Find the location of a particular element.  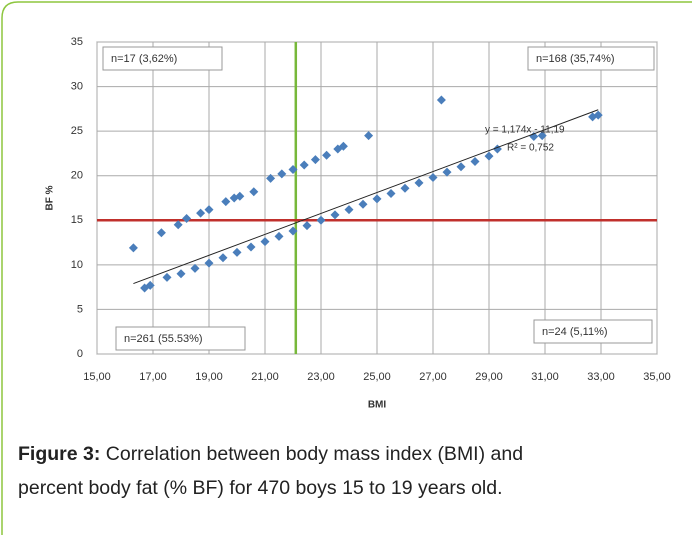

x-tick-label: 33,00 is located at coordinates (601, 377).